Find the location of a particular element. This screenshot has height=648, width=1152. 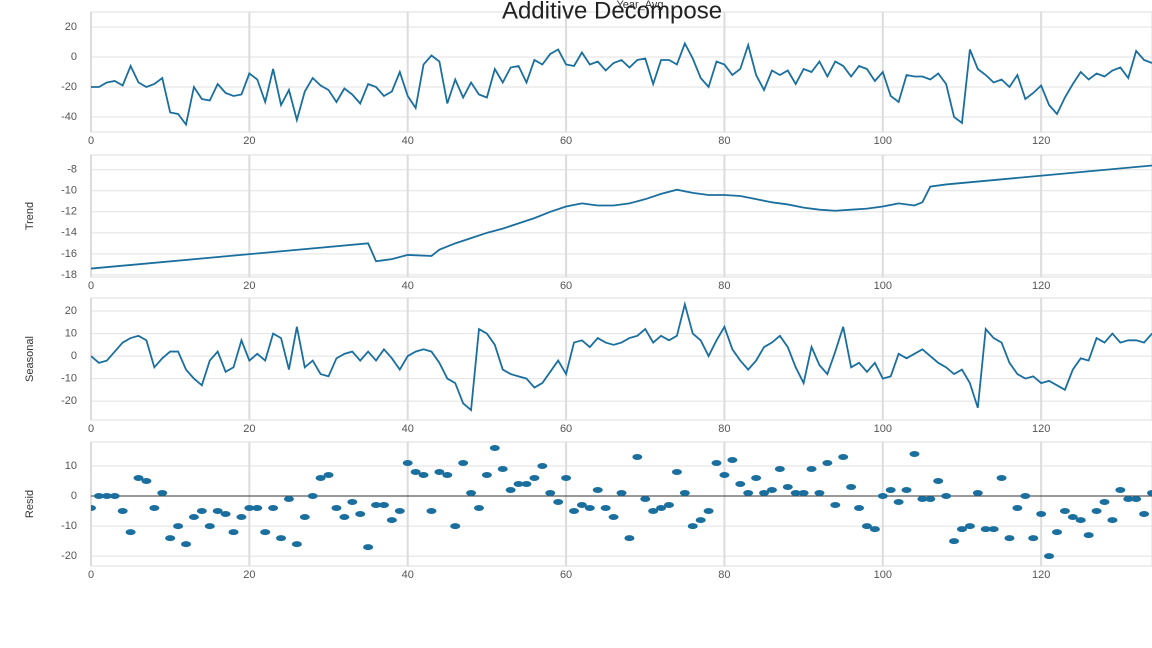

y-axis-label: Year_Avg is located at coordinates (639, 5).